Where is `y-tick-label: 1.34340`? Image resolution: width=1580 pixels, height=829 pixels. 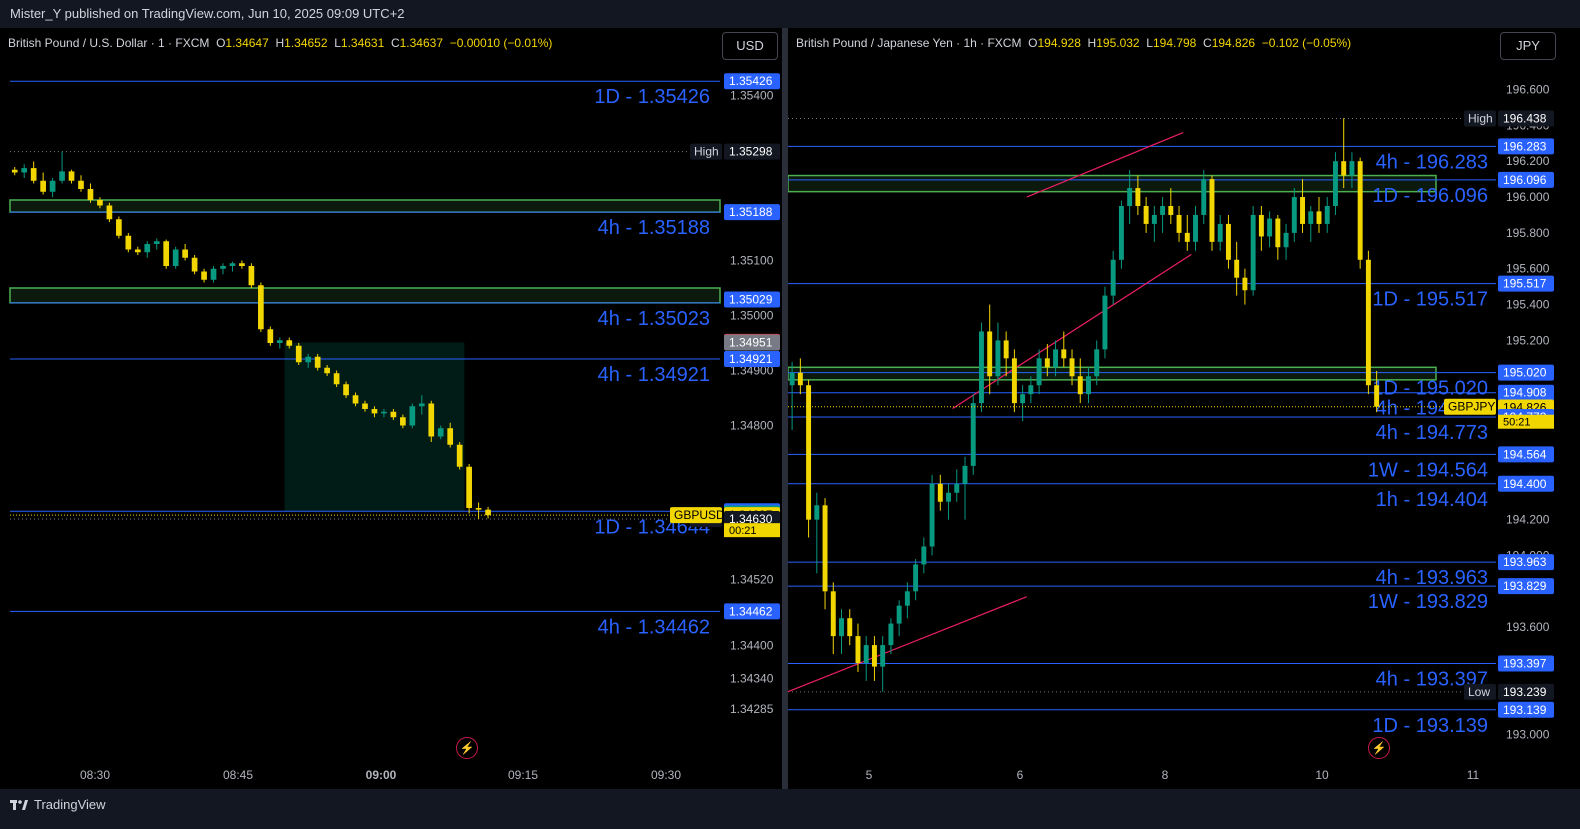
y-tick-label: 1.34340 is located at coordinates (752, 679).